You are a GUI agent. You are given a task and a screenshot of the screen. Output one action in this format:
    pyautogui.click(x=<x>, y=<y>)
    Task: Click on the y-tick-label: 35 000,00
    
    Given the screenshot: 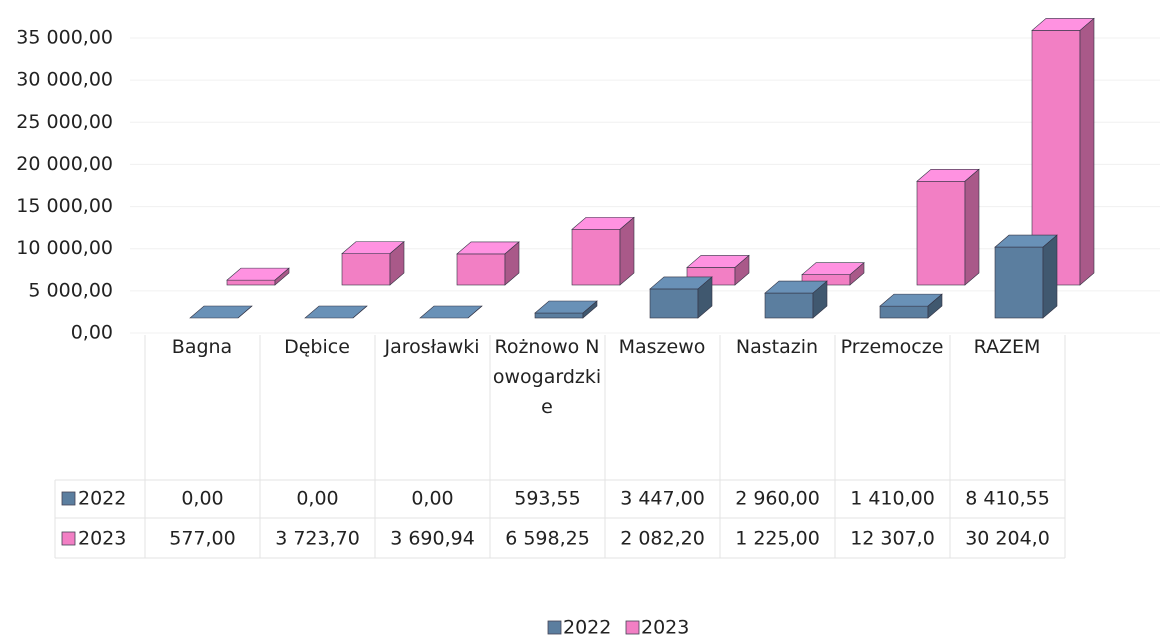 What is the action you would take?
    pyautogui.click(x=64, y=38)
    